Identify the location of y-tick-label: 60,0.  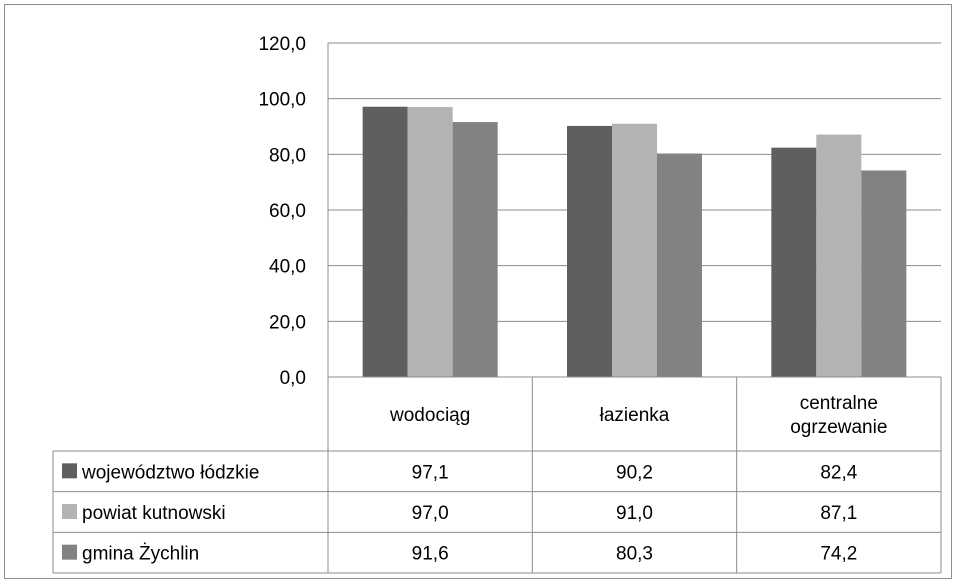
(287, 211).